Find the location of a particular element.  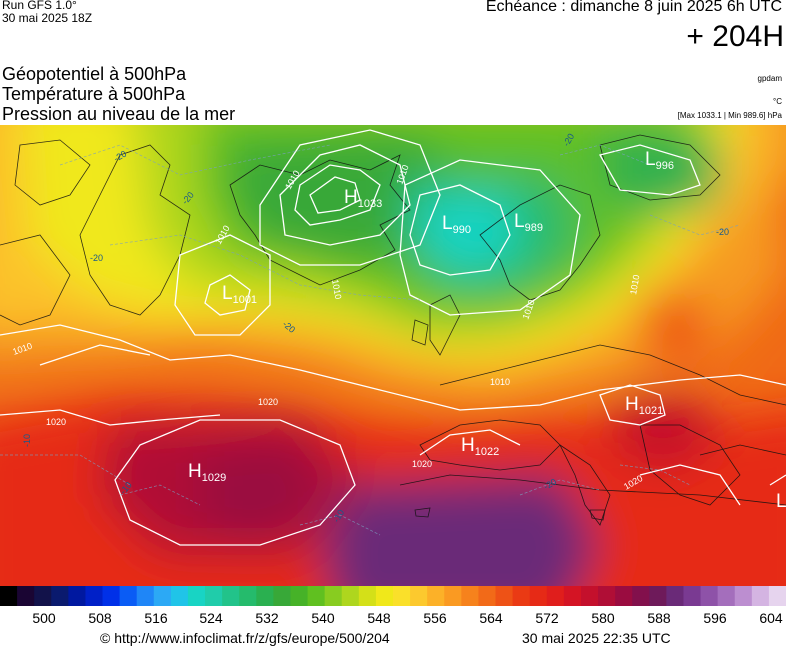

colorbar-tick-label: 524 is located at coordinates (211, 618).